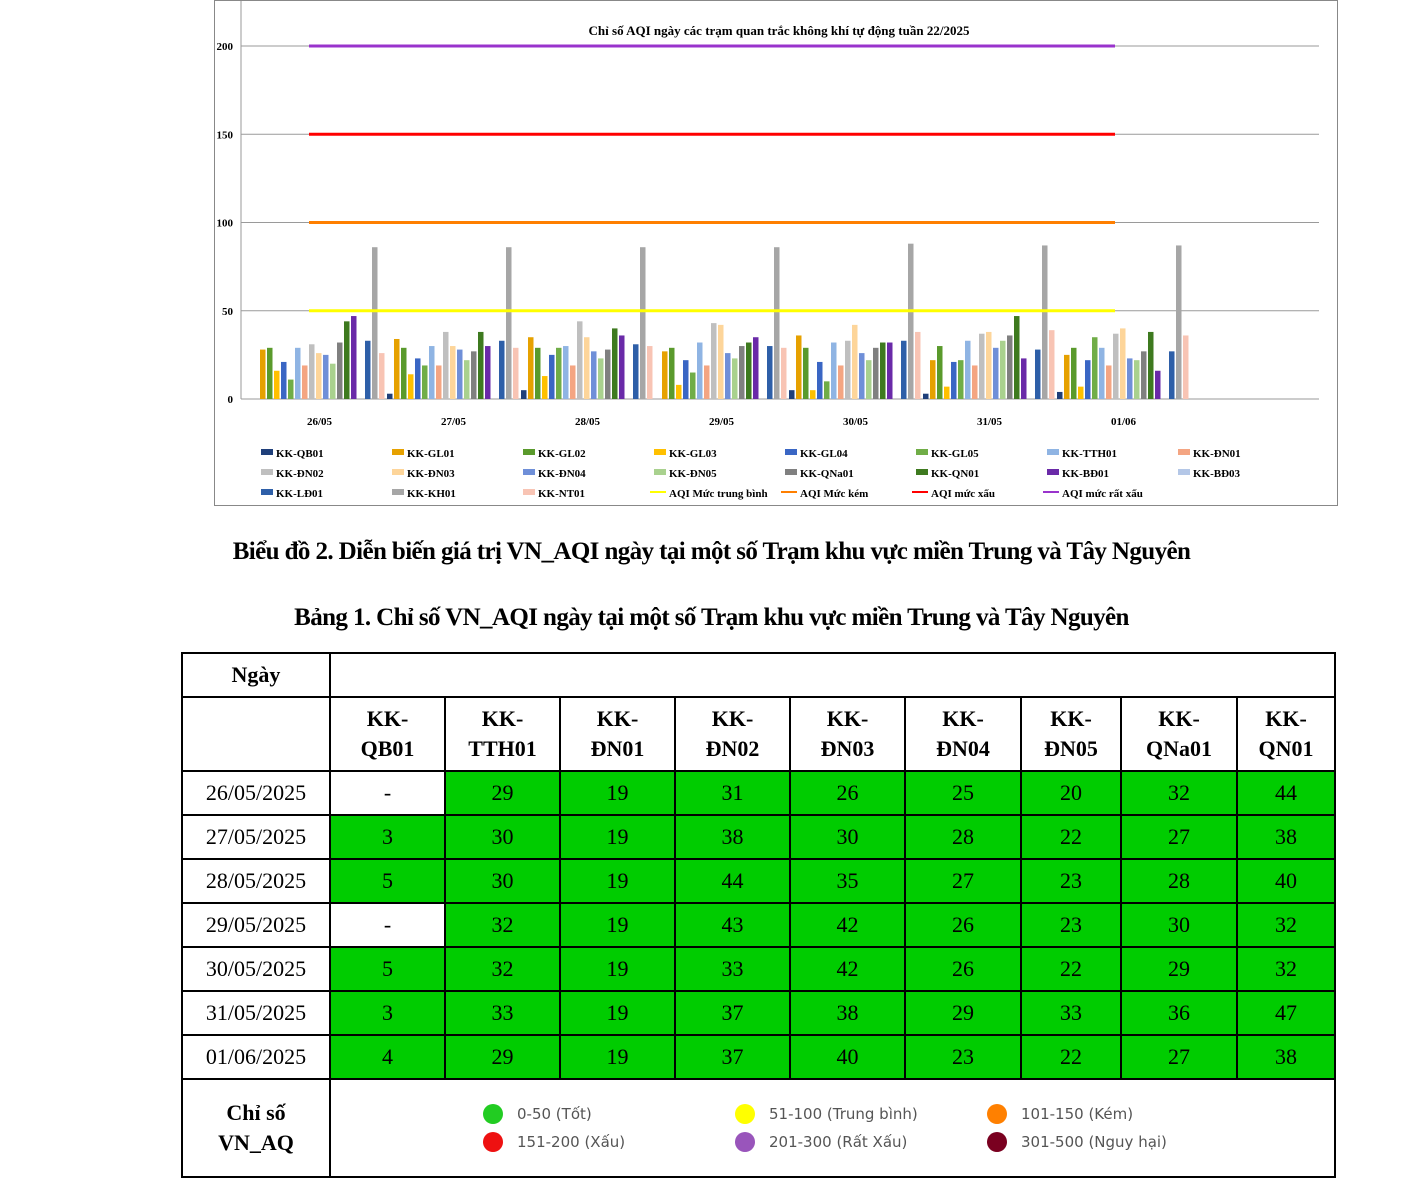 The image size is (1423, 1200). Describe the element at coordinates (1286, 793) in the screenshot. I see `aqi-value-cell: 44` at that location.